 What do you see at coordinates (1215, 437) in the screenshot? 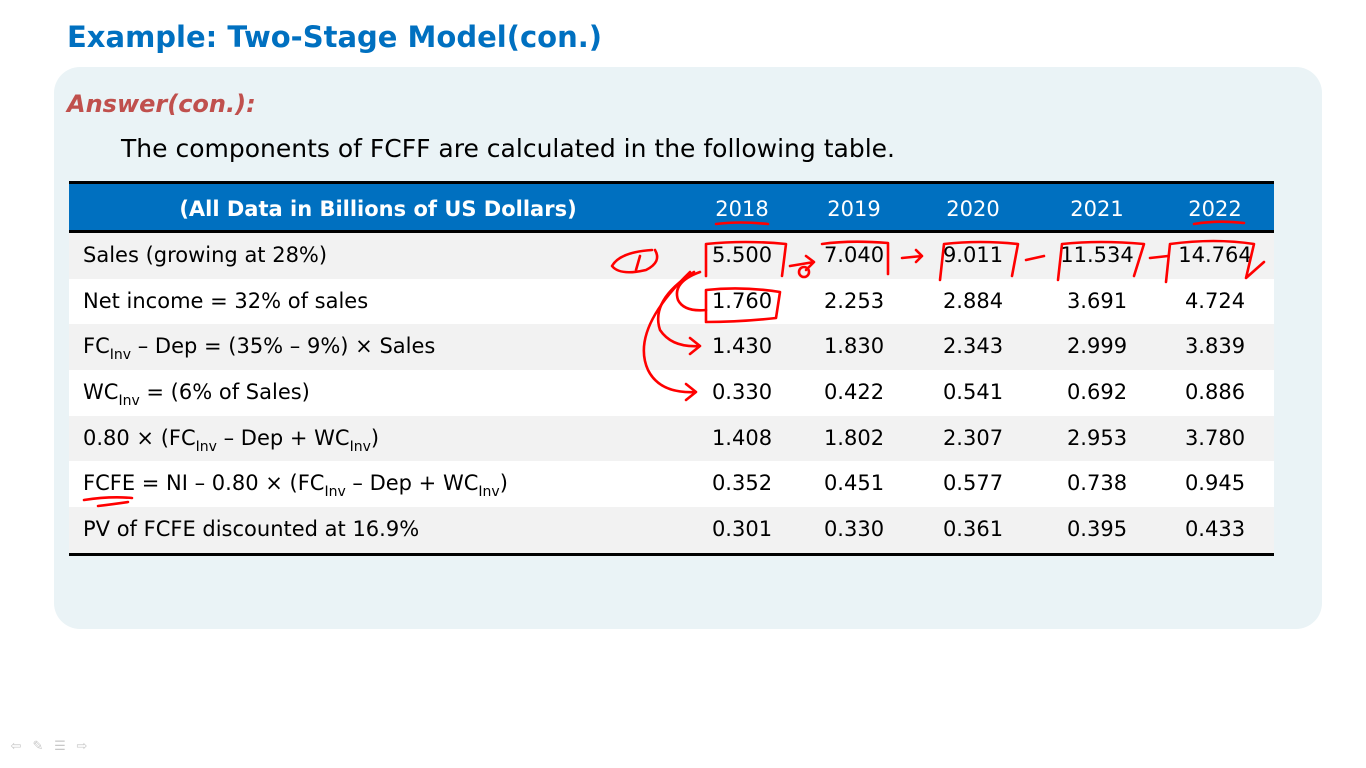
I see `table-cell: 3.780` at bounding box center [1215, 437].